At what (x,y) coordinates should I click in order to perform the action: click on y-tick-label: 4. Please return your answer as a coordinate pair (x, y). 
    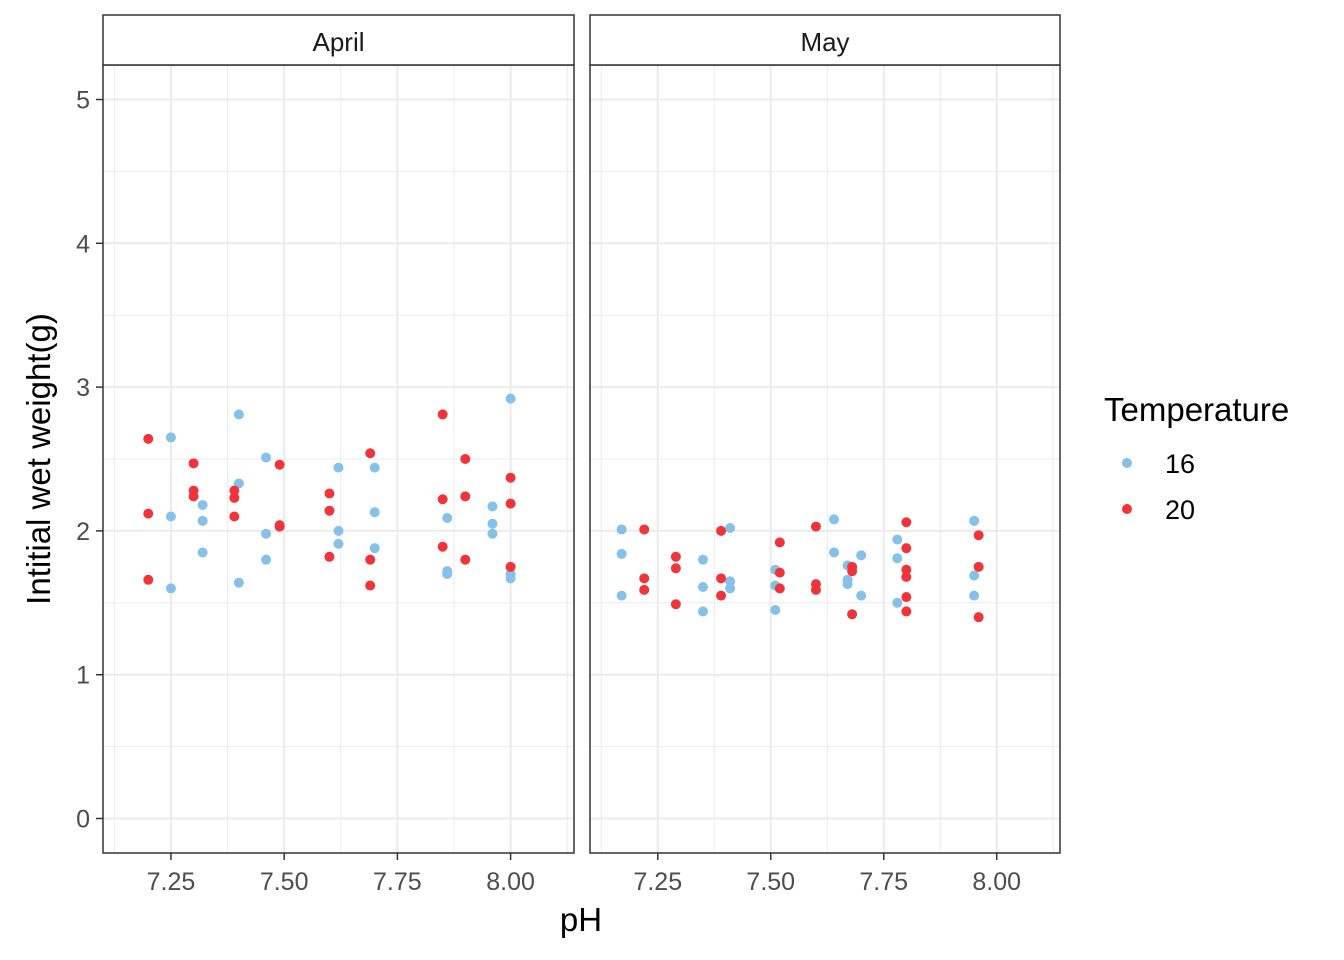
    Looking at the image, I should click on (83, 244).